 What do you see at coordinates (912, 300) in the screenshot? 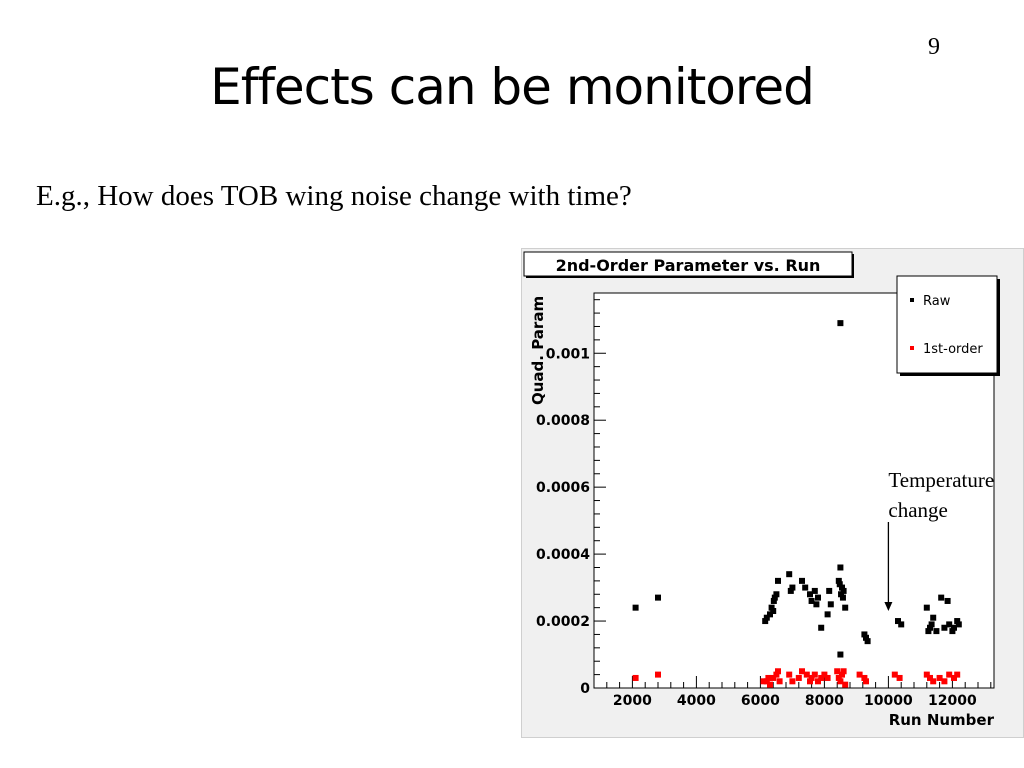
I see `legend-marker` at bounding box center [912, 300].